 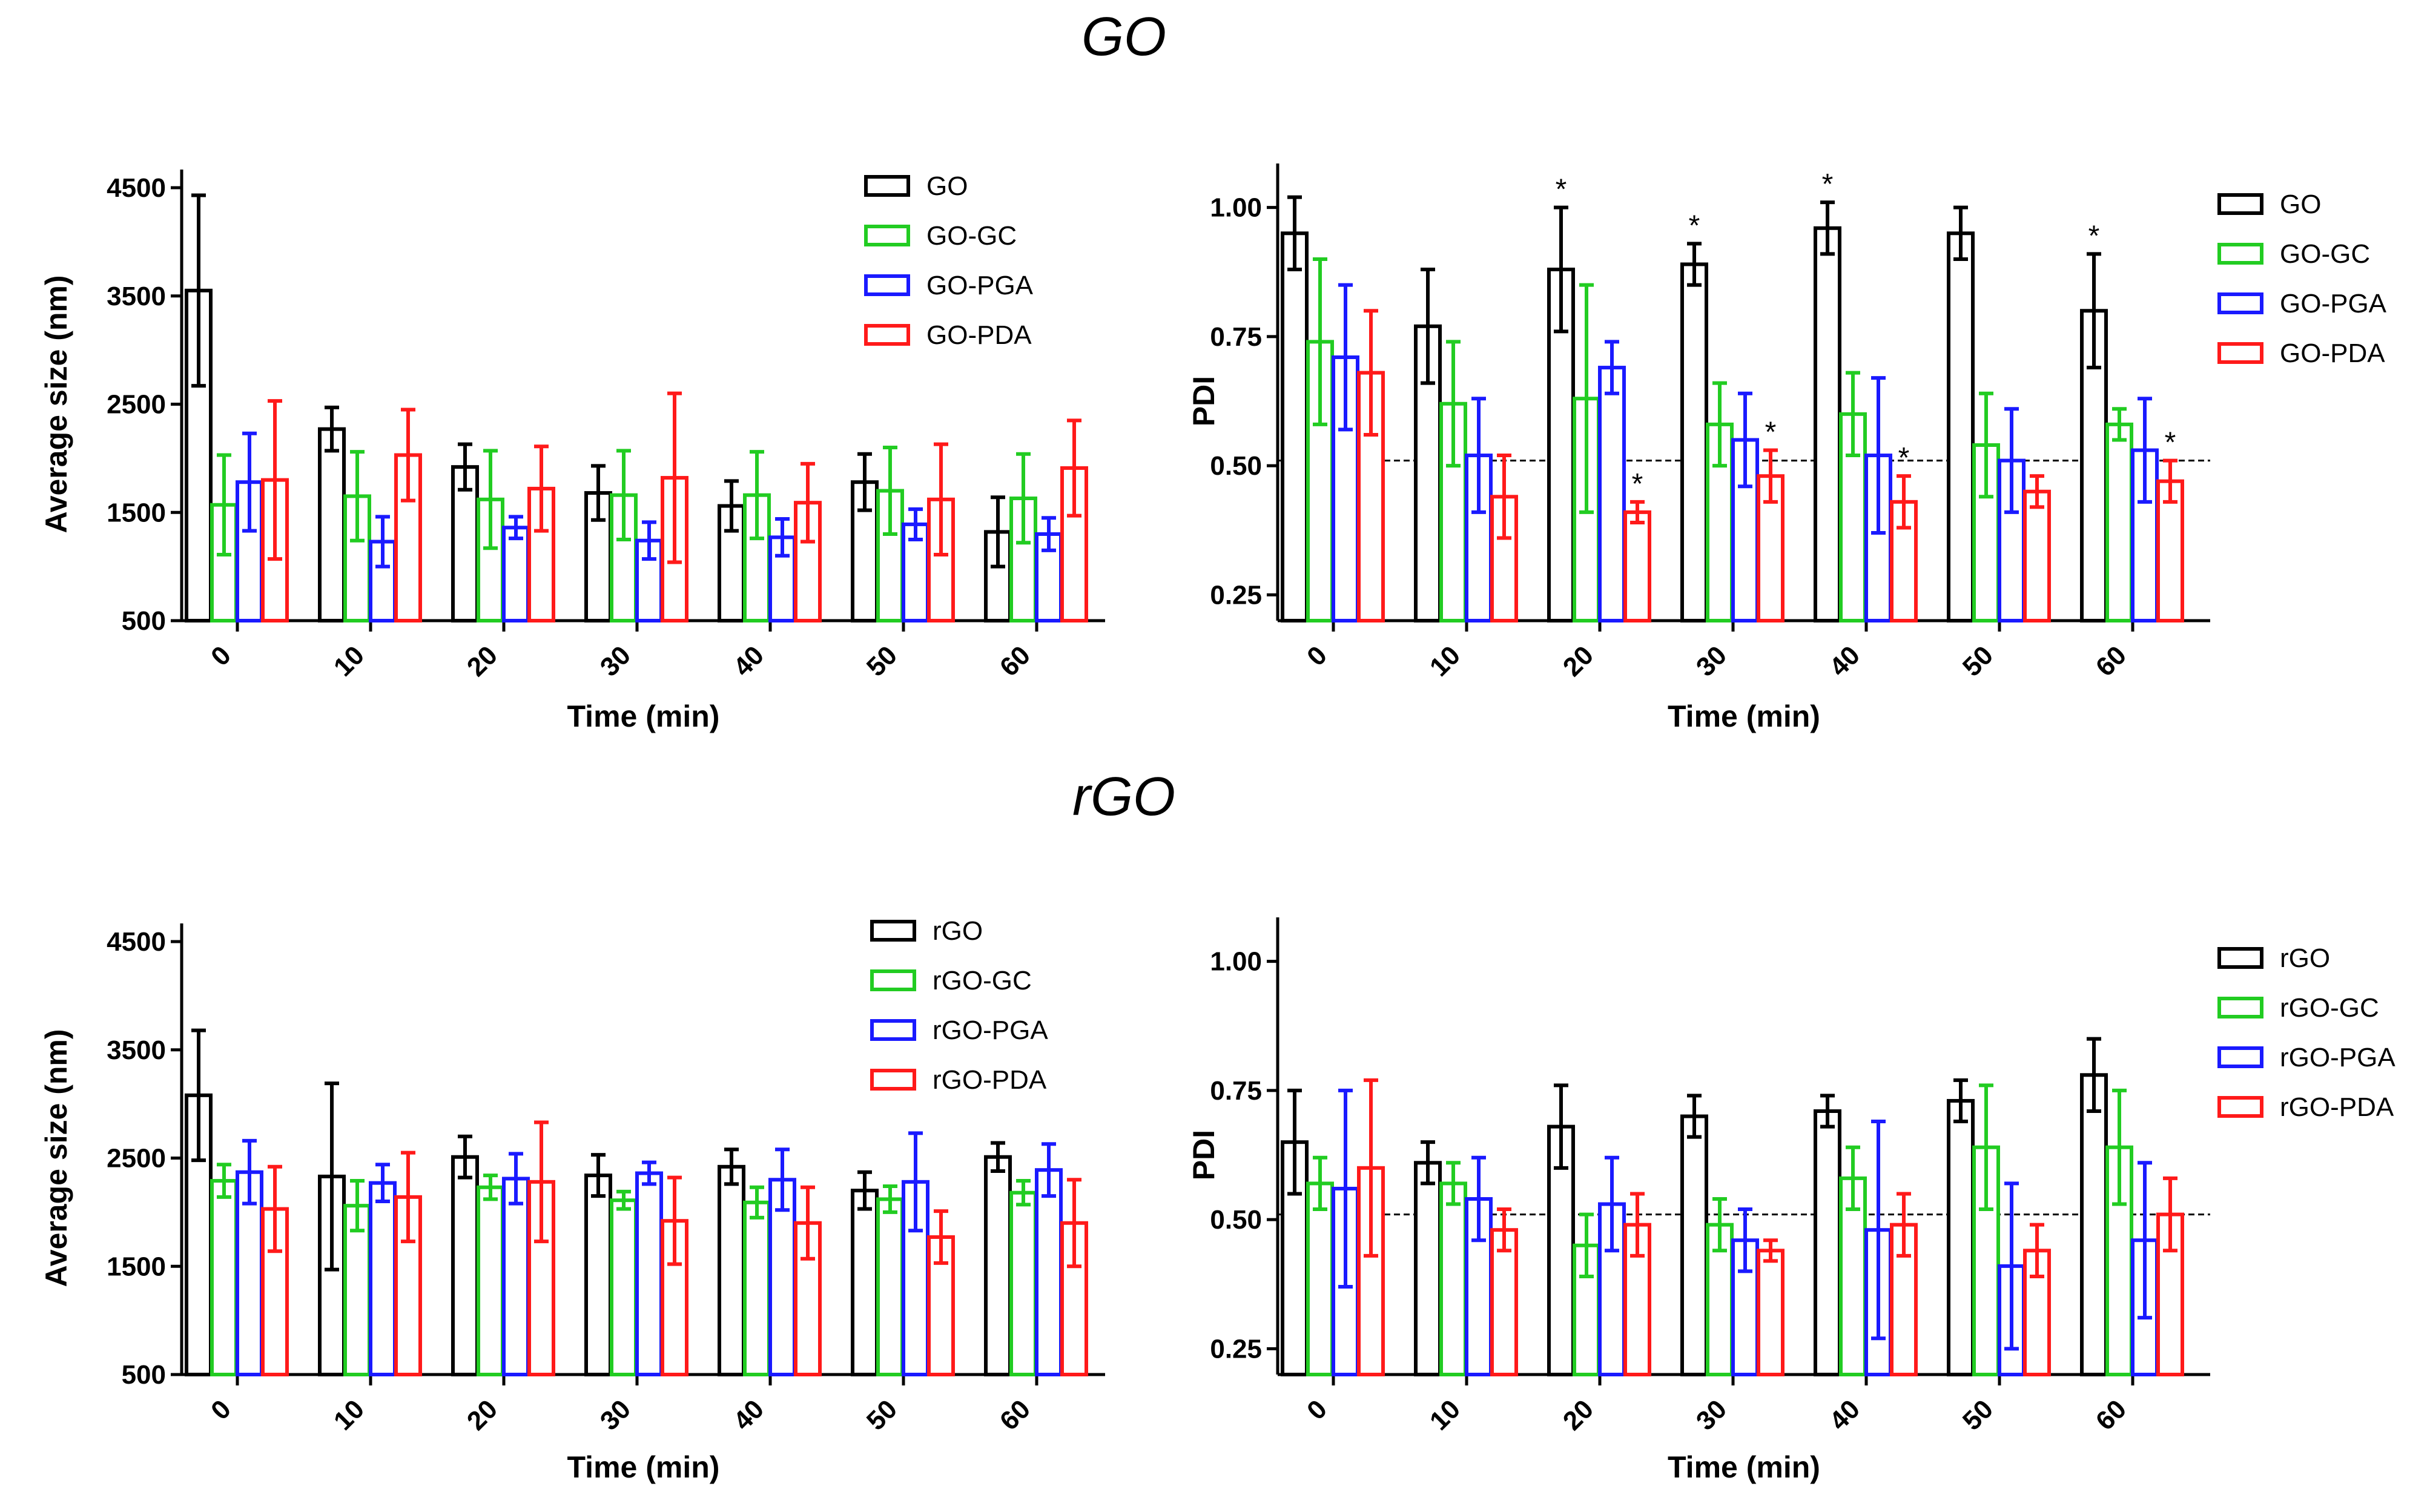 What do you see at coordinates (56, 1158) in the screenshot?
I see `y-axis-title: Average size (nm)` at bounding box center [56, 1158].